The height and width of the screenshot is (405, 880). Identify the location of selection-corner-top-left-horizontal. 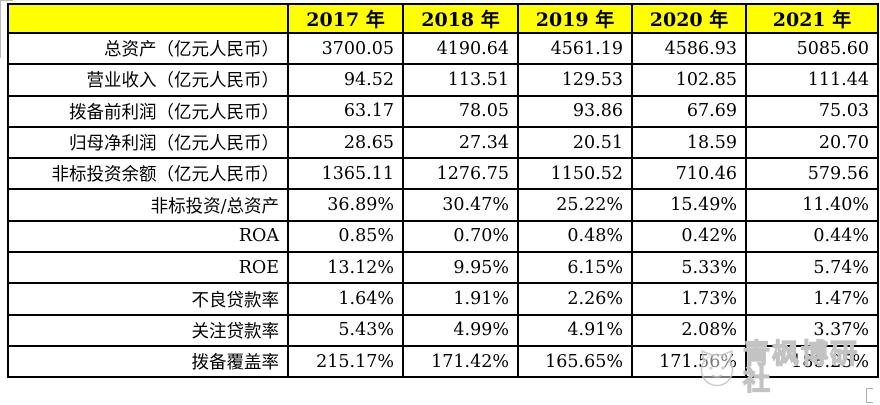
(6, 0).